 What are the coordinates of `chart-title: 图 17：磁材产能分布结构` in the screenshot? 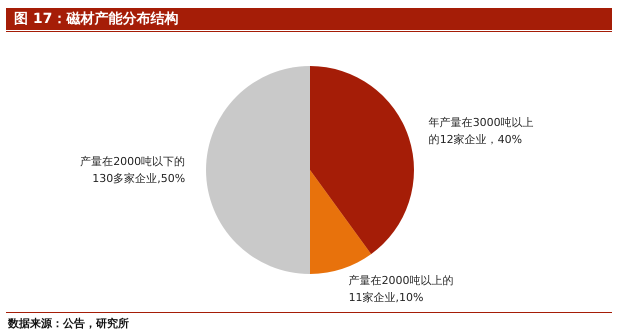 It's located at (309, 19).